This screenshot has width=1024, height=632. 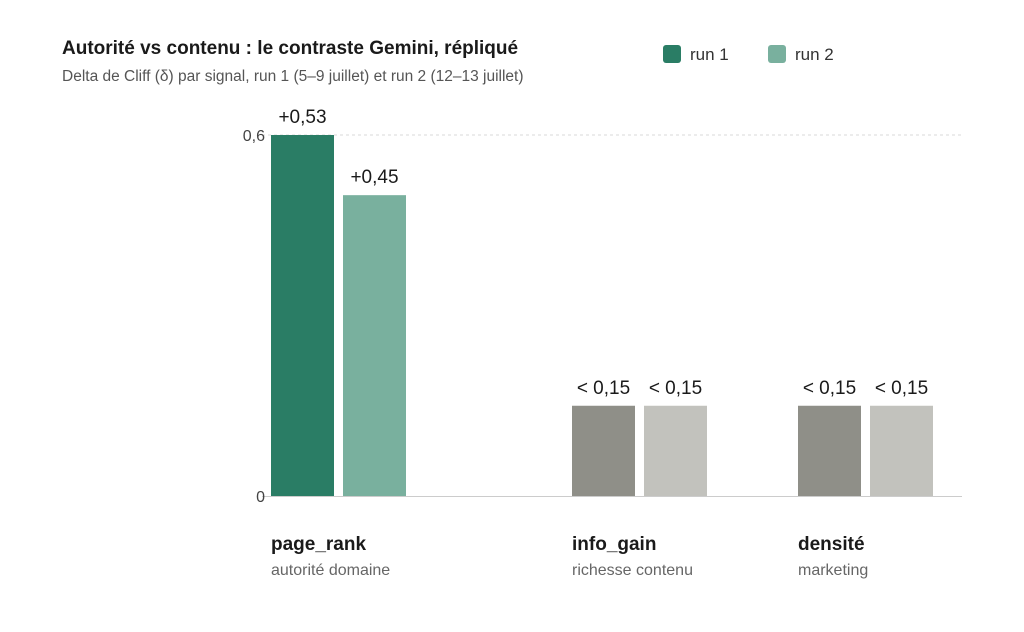 What do you see at coordinates (374, 345) in the screenshot?
I see `bar-page_rank-run2` at bounding box center [374, 345].